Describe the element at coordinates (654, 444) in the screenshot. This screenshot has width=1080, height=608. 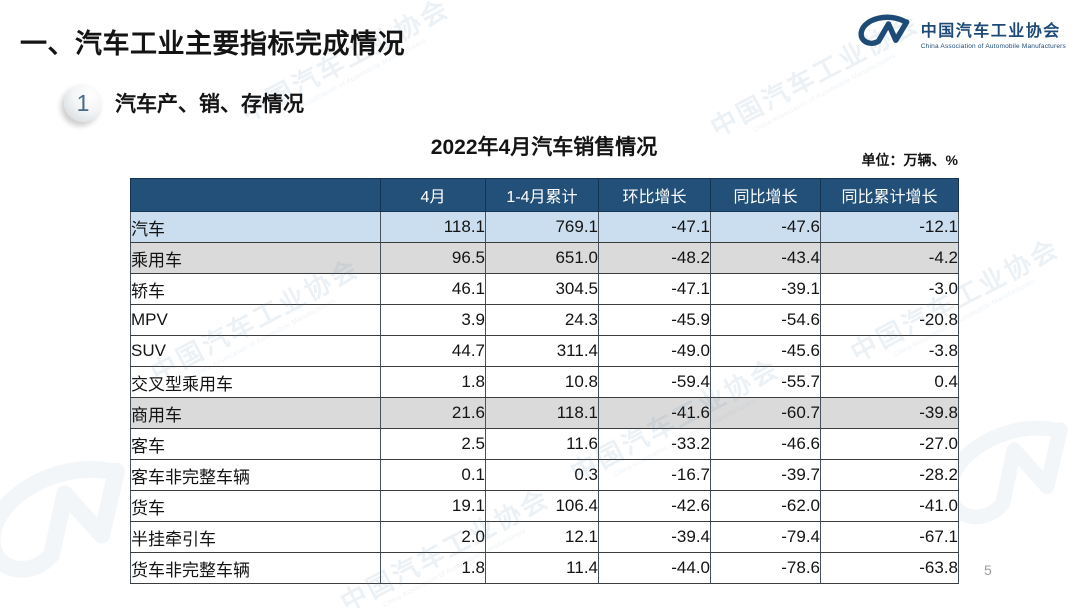
I see `cell-value: -33.2` at that location.